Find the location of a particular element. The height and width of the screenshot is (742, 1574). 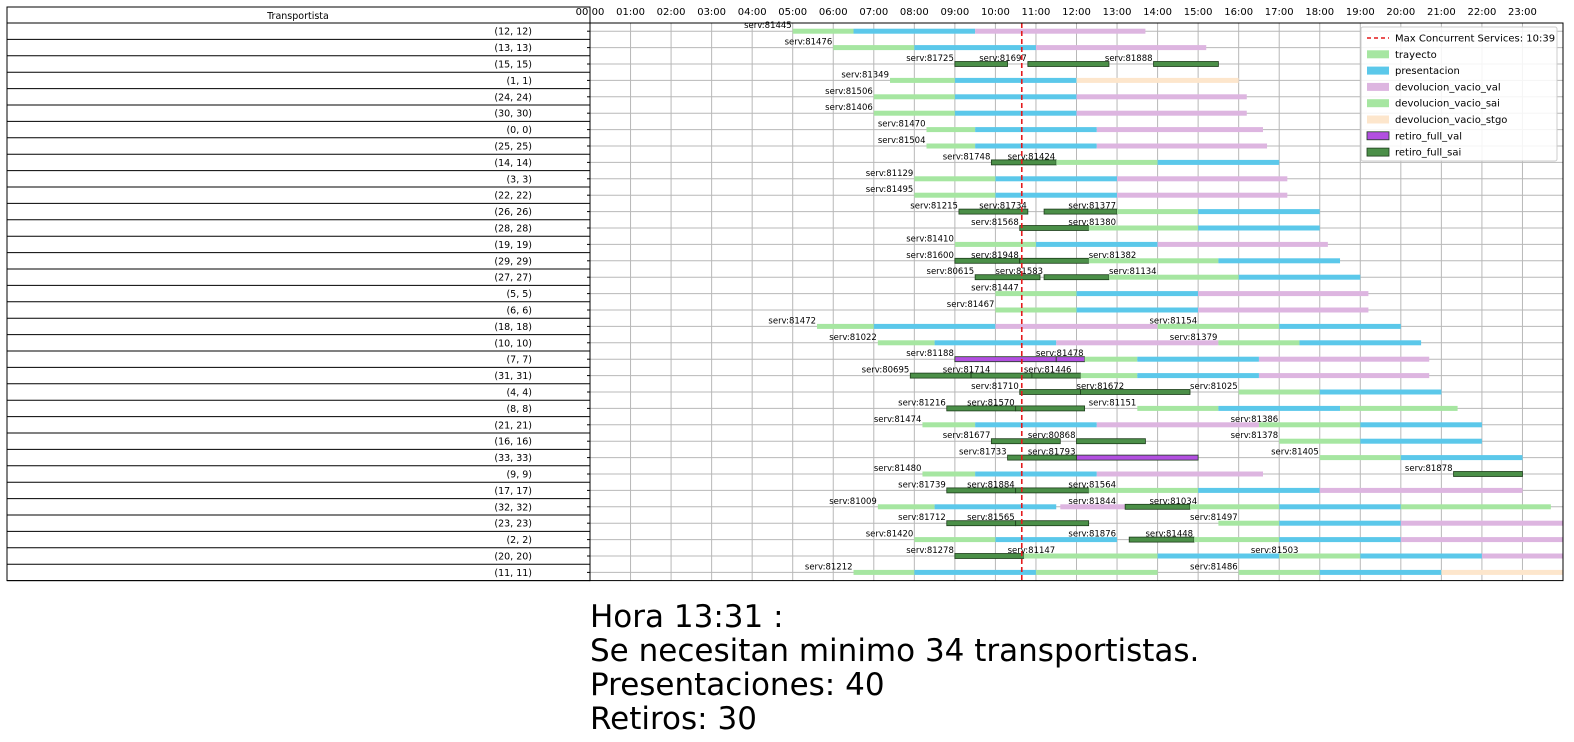

service-label: serv:81497 is located at coordinates (1214, 518).